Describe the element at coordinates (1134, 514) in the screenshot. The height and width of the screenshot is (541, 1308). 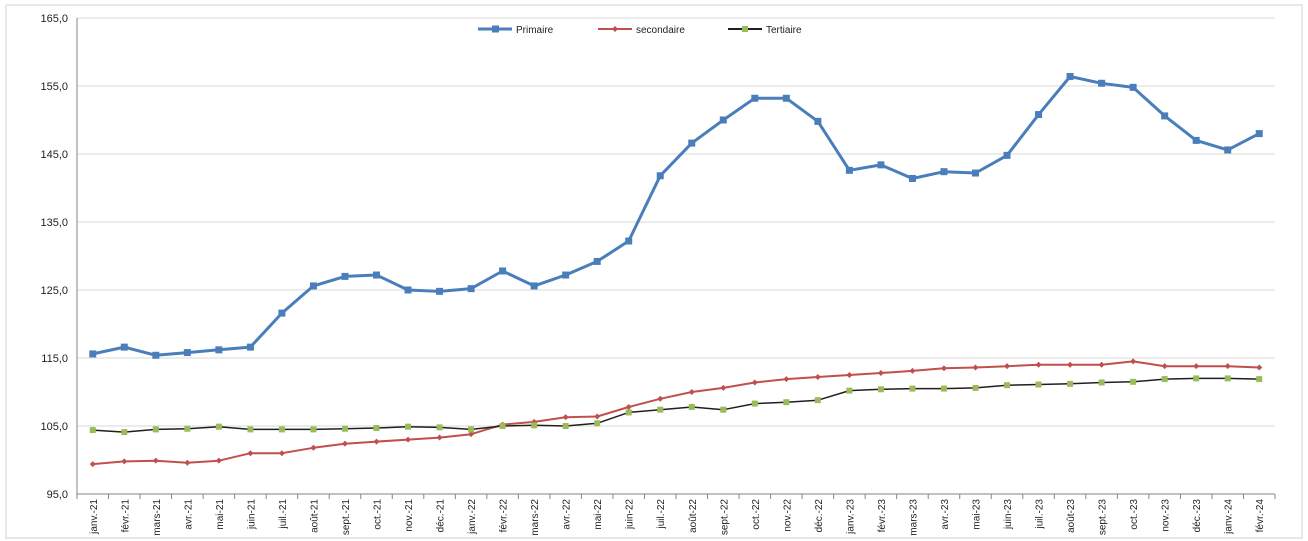
I see `x-tick-label: oct.-23` at that location.